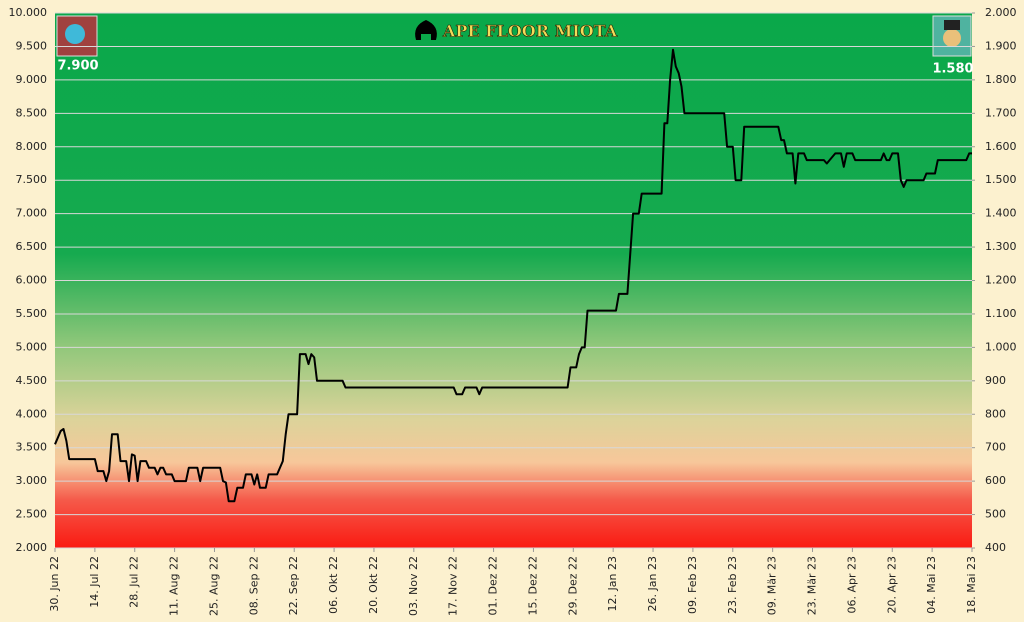  What do you see at coordinates (32, 146) in the screenshot?
I see `y-tick-label: 8.000` at bounding box center [32, 146].